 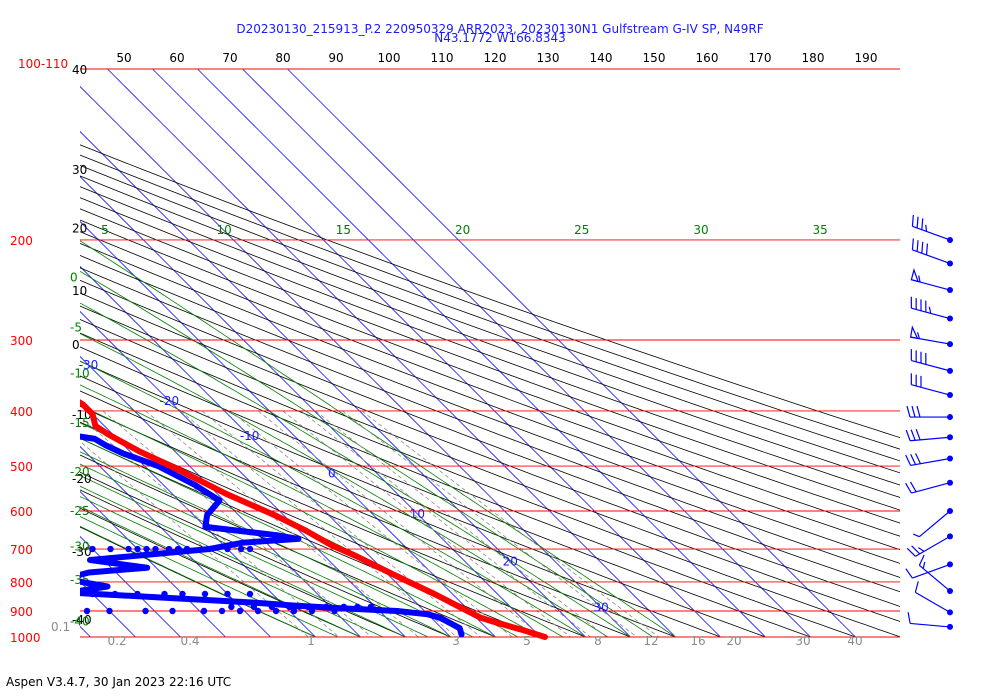 What do you see at coordinates (105, 230) in the screenshot?
I see `theta-e-top-label: 5` at bounding box center [105, 230].